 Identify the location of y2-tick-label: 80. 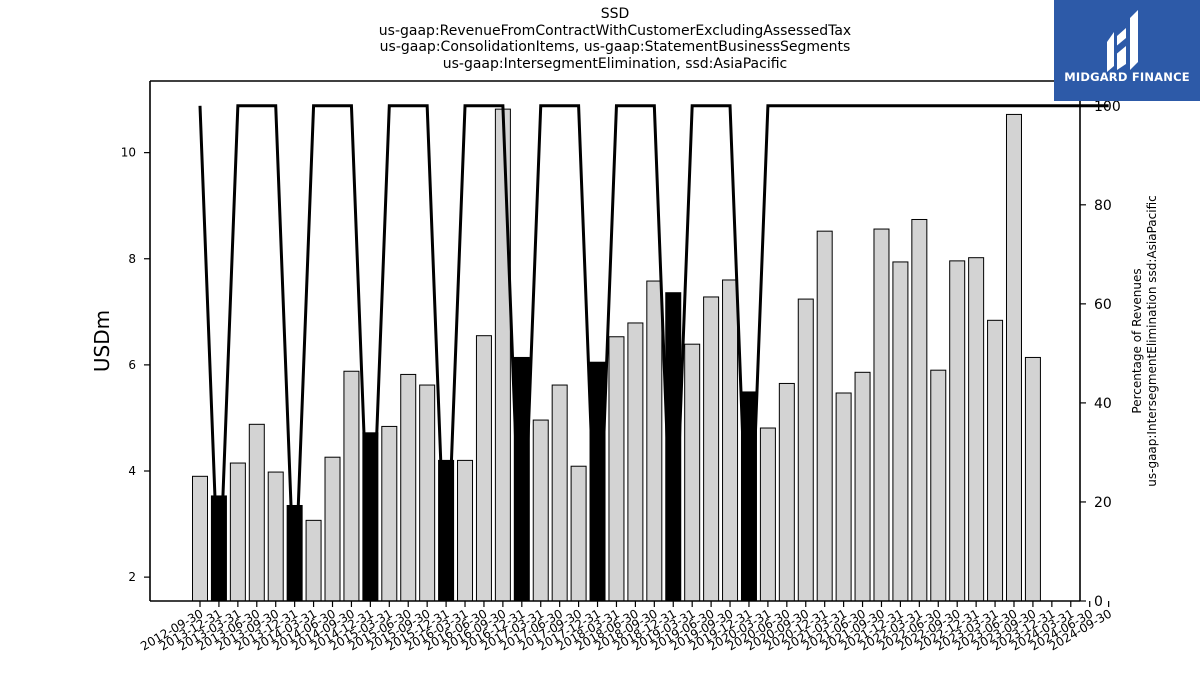
(1103, 206).